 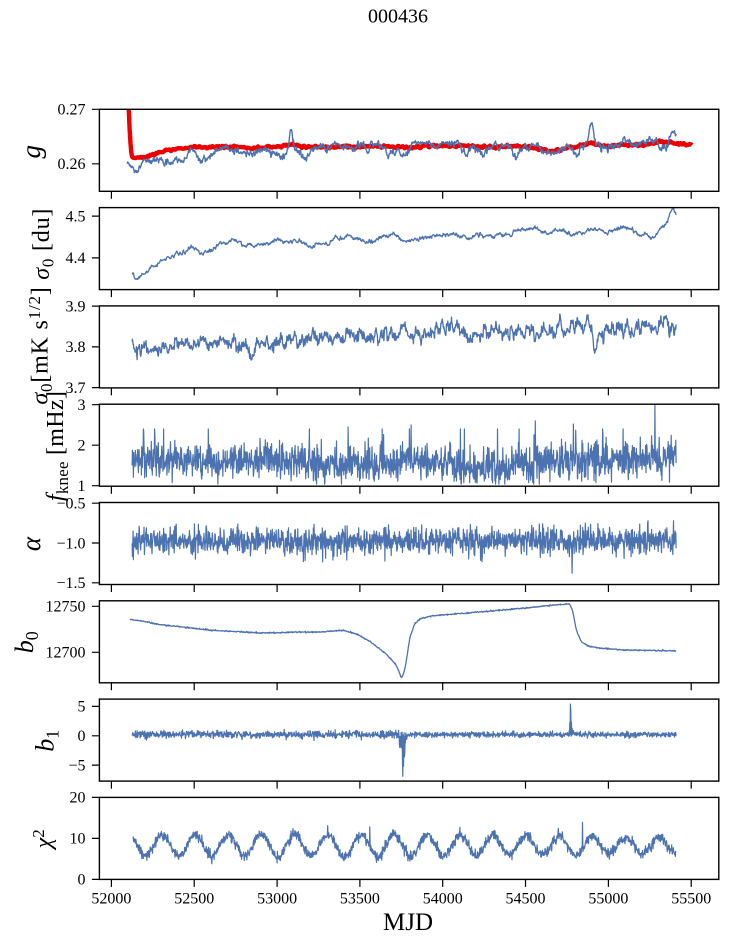 What do you see at coordinates (66, 653) in the screenshot?
I see `svg-text: 12700` at bounding box center [66, 653].